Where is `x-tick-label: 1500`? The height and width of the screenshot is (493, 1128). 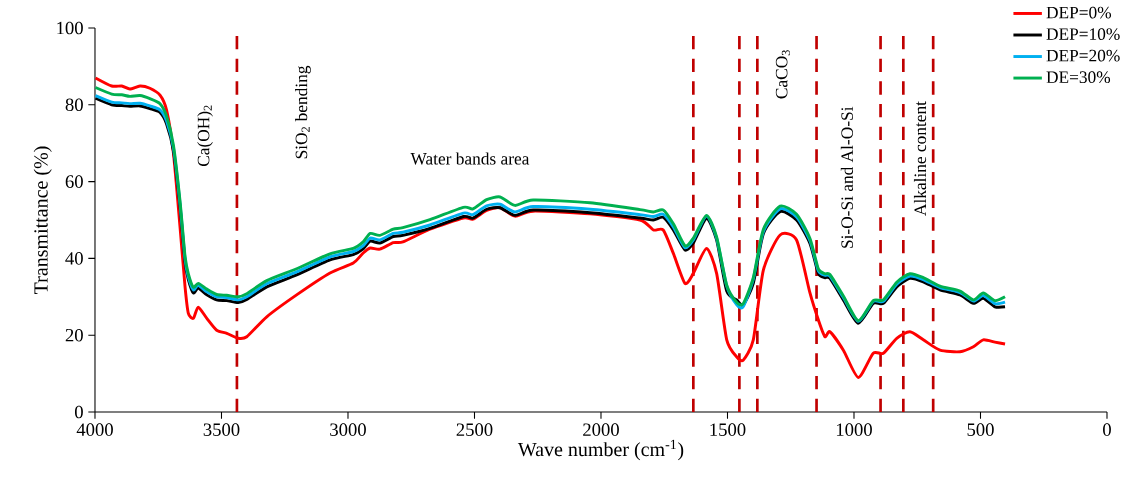
x-tick-label: 1500 is located at coordinates (728, 429).